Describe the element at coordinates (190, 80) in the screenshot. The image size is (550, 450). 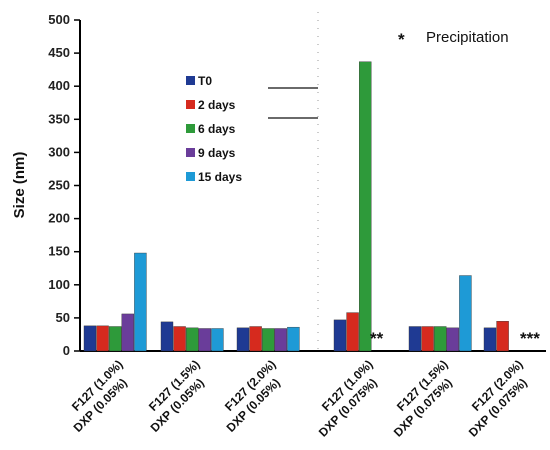
I see `legend-swatch-t0` at that location.